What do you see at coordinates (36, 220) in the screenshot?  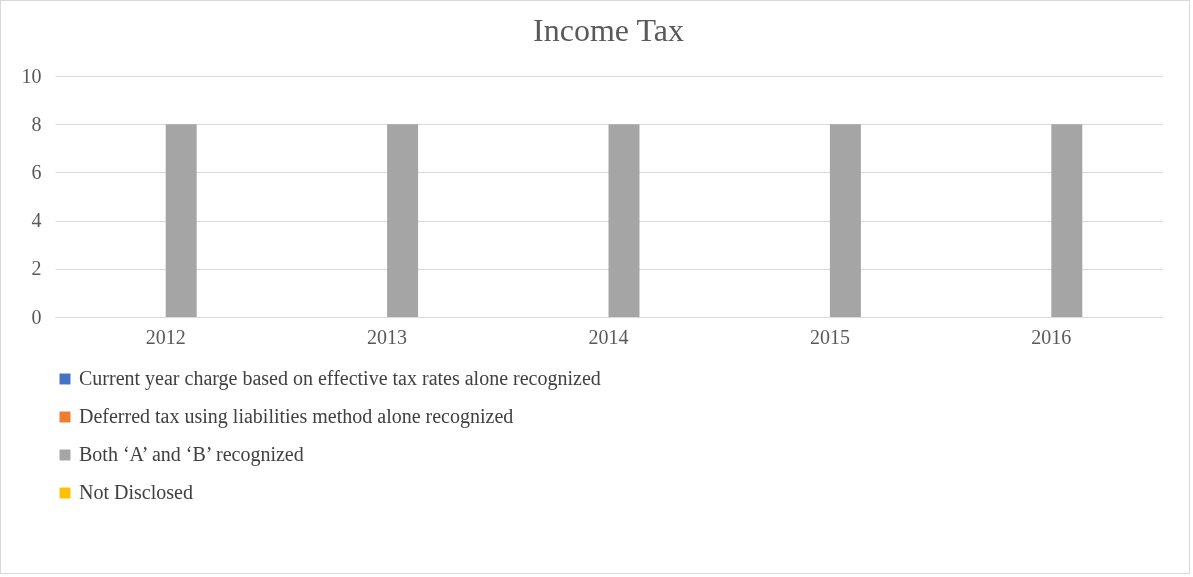 I see `y-tick-label: 4` at bounding box center [36, 220].